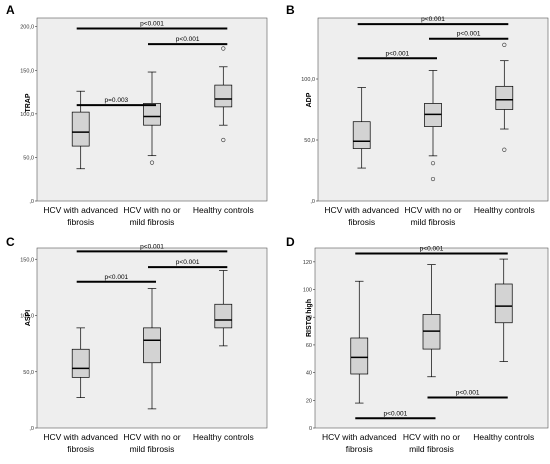 This screenshot has width=550, height=464. Describe the element at coordinates (309, 346) in the screenshot. I see `y-tick-label: 60` at that location.